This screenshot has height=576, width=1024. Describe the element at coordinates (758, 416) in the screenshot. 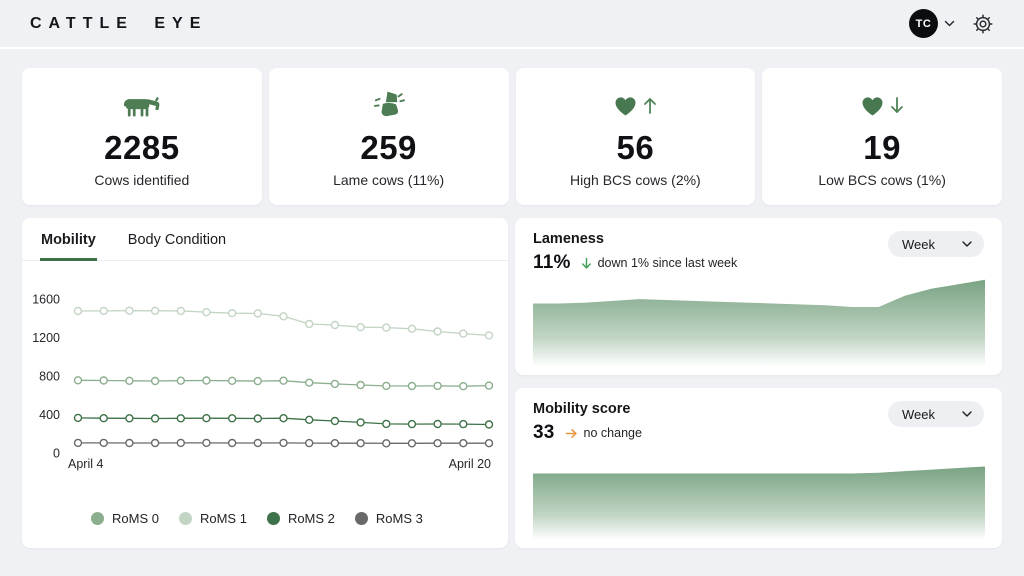

I see `mobility-score-header: Mobility score 33 no change Week` at that location.